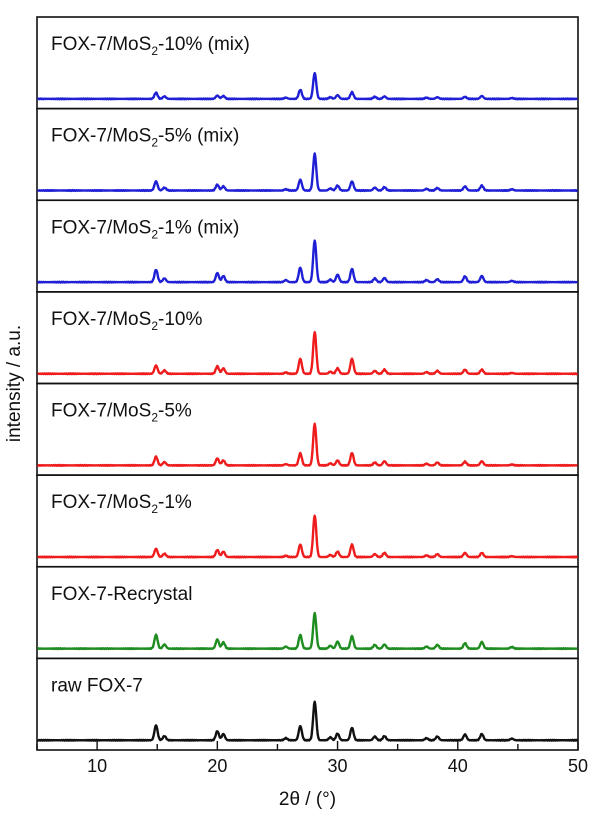 The width and height of the screenshot is (591, 816). I want to click on y-axis-label: intensity / a.u., so click(14, 383).